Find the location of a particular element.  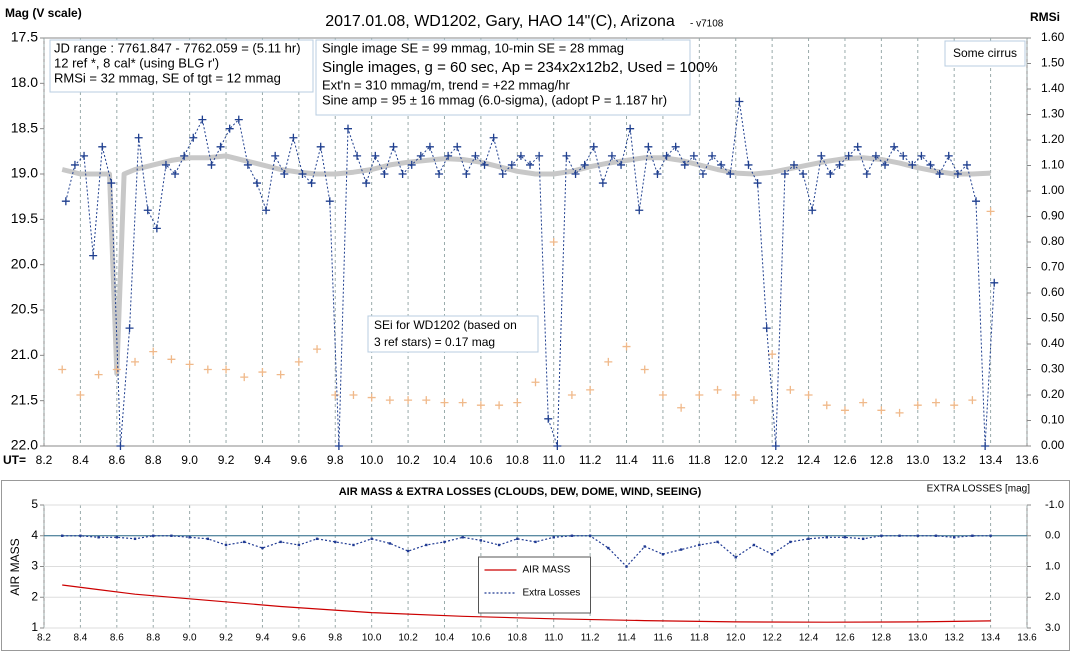

lower-y-label: AIR MASS is located at coordinates (15, 566).